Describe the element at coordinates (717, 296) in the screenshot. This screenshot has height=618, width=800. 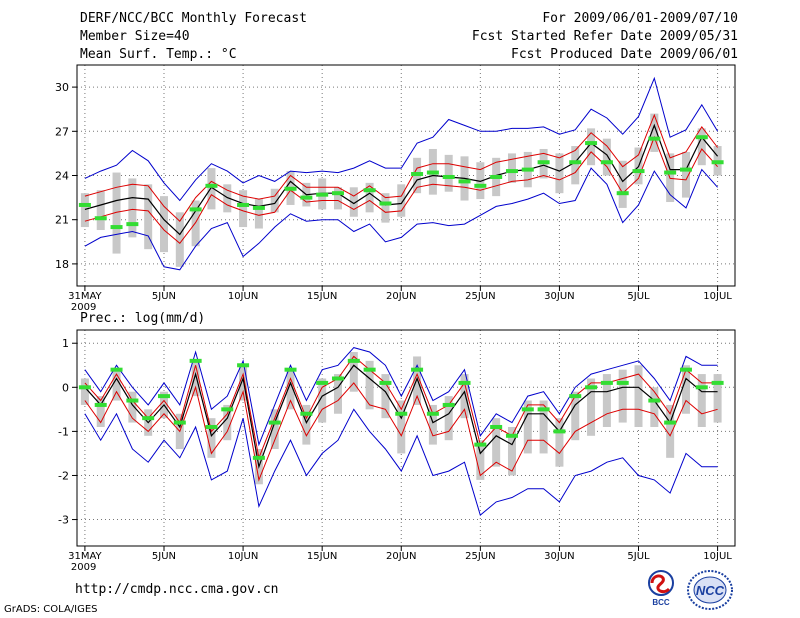
I see `x-tick-label: 10JUL` at that location.